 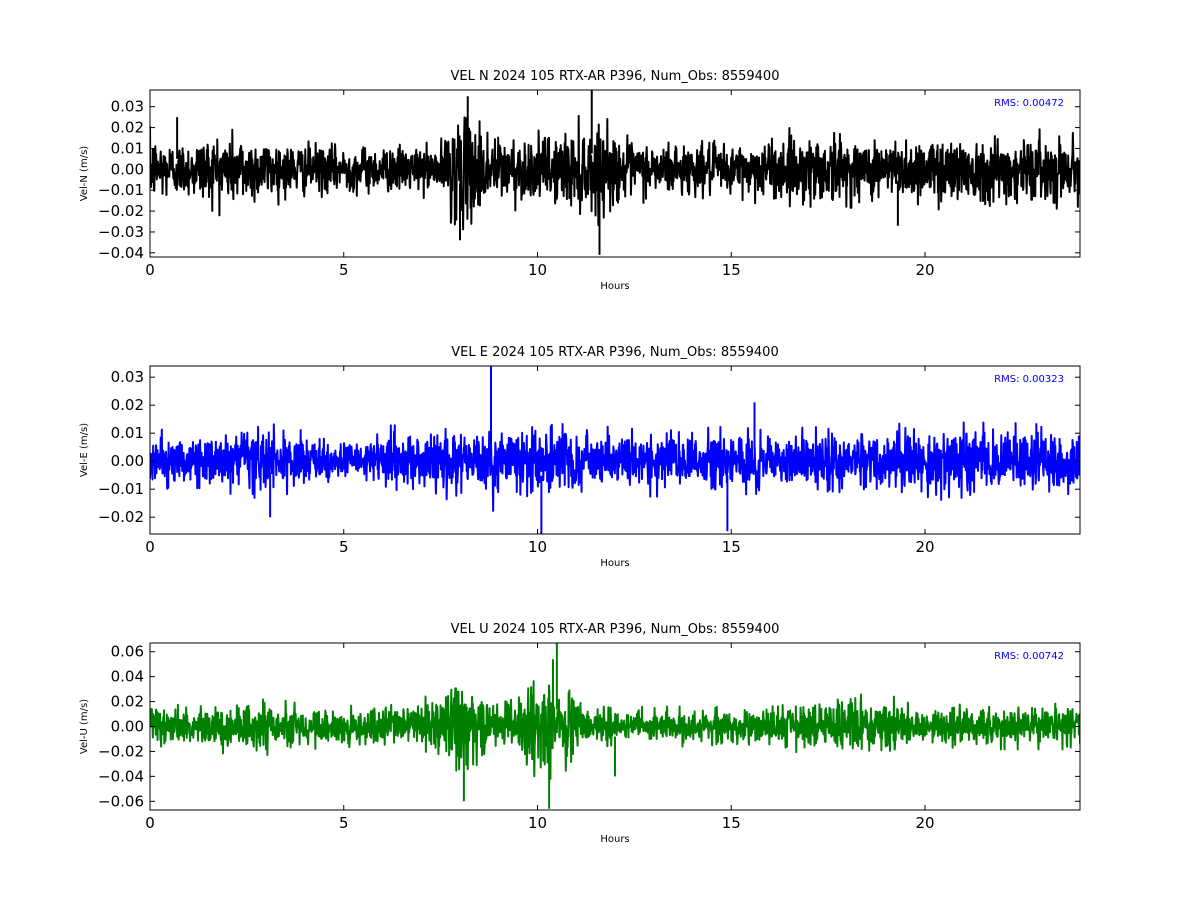 What do you see at coordinates (84, 450) in the screenshot?
I see `y-axis-label: Vel-E (m/s)` at bounding box center [84, 450].